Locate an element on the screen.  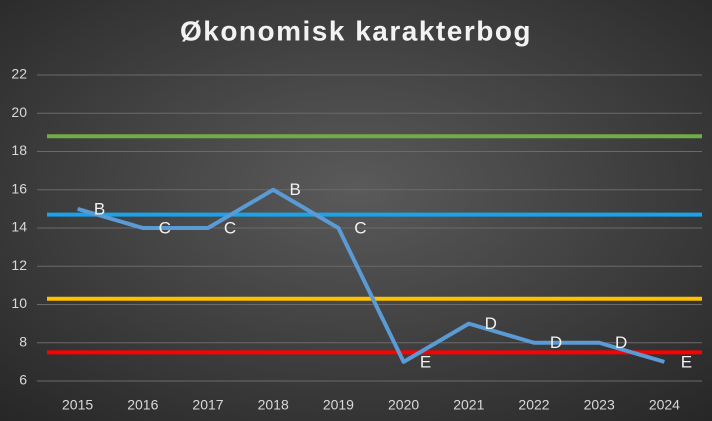
x-tick-label: 2017 is located at coordinates (207, 405).